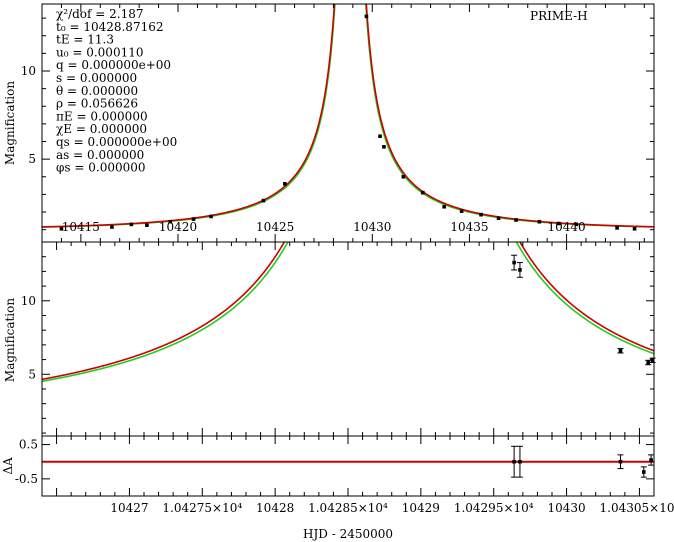 The width and height of the screenshot is (674, 542). I want to click on model-parameter-line: χ²/dof = 2.187, so click(100, 14).